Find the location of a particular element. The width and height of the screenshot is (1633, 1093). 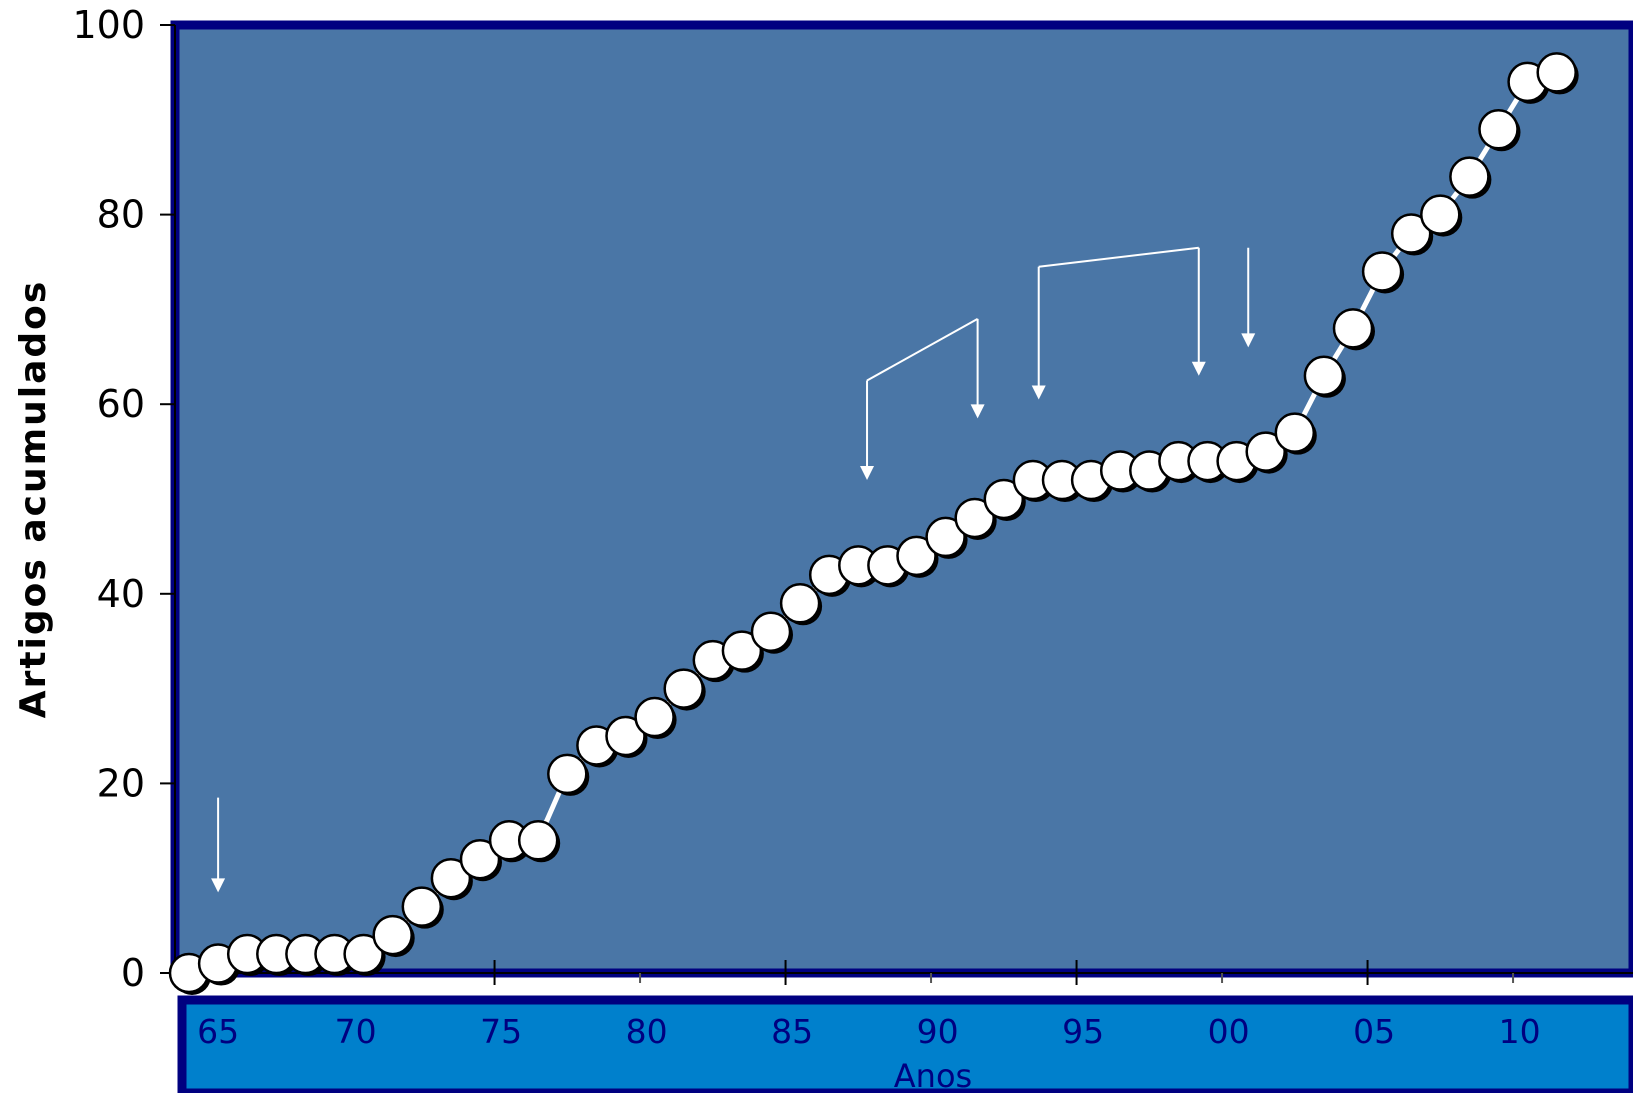

x-tick-label: 95 is located at coordinates (1083, 1031).